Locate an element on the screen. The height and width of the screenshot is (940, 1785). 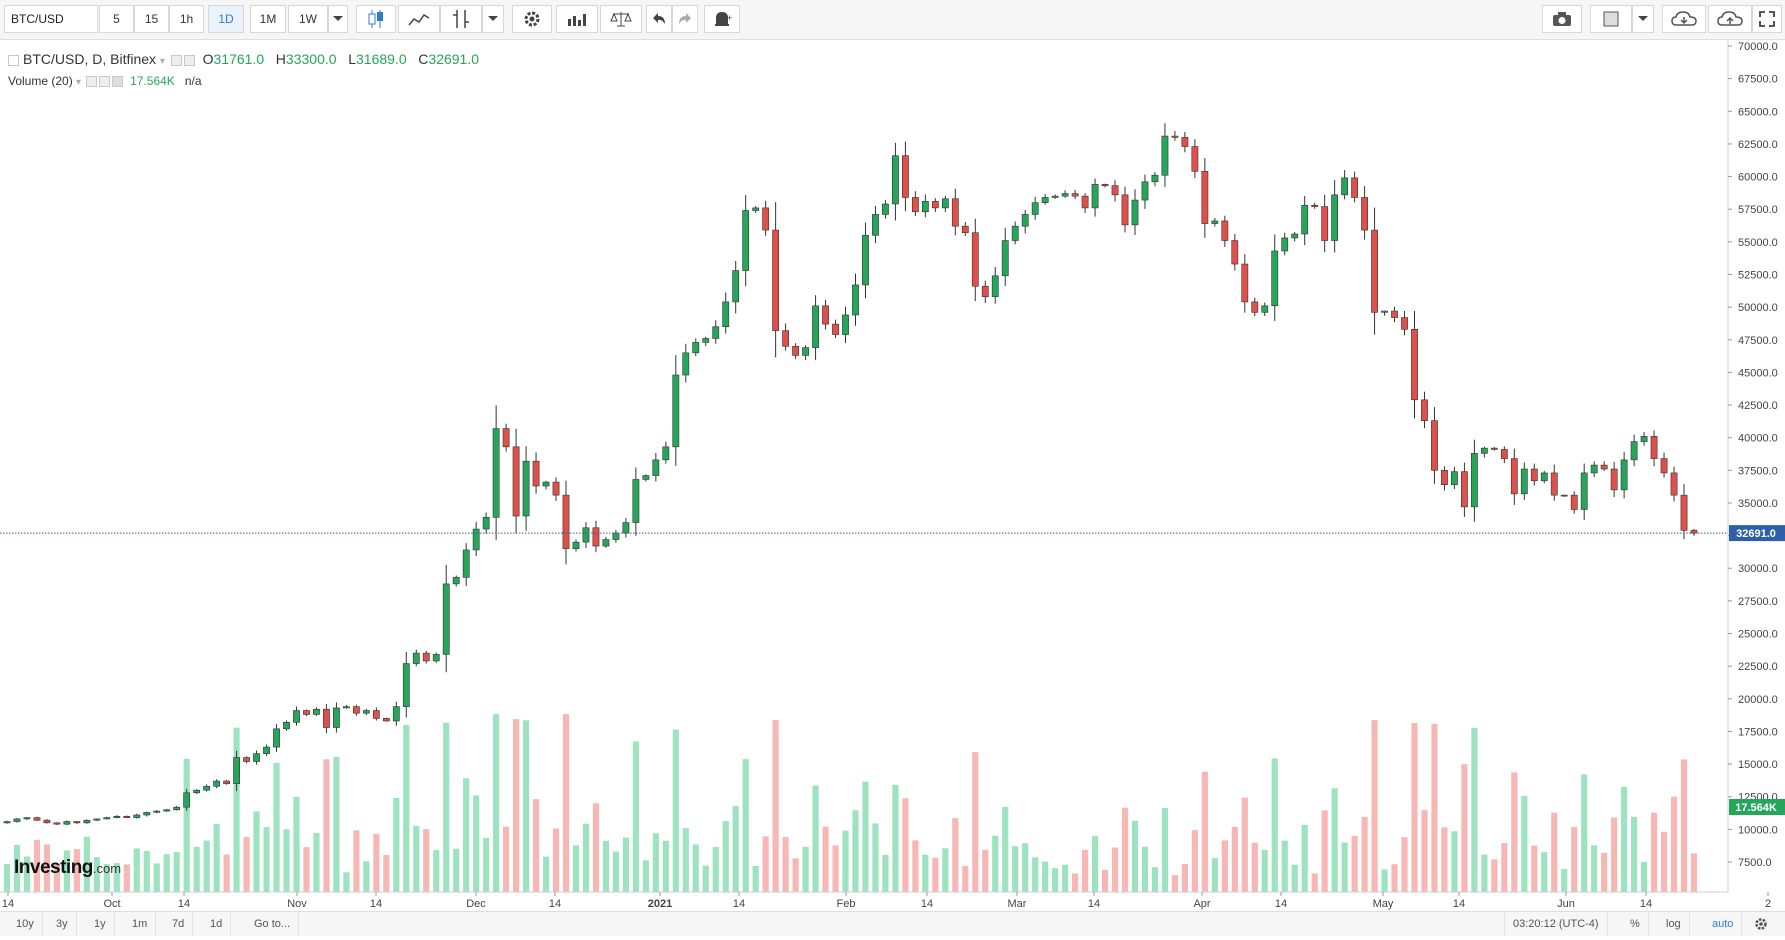
alert-button: + is located at coordinates (722, 19).